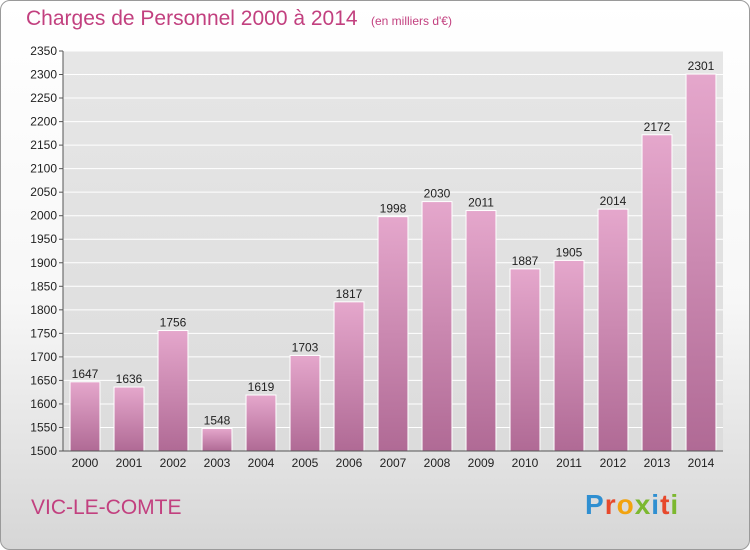  I want to click on bar-2012, so click(613, 330).